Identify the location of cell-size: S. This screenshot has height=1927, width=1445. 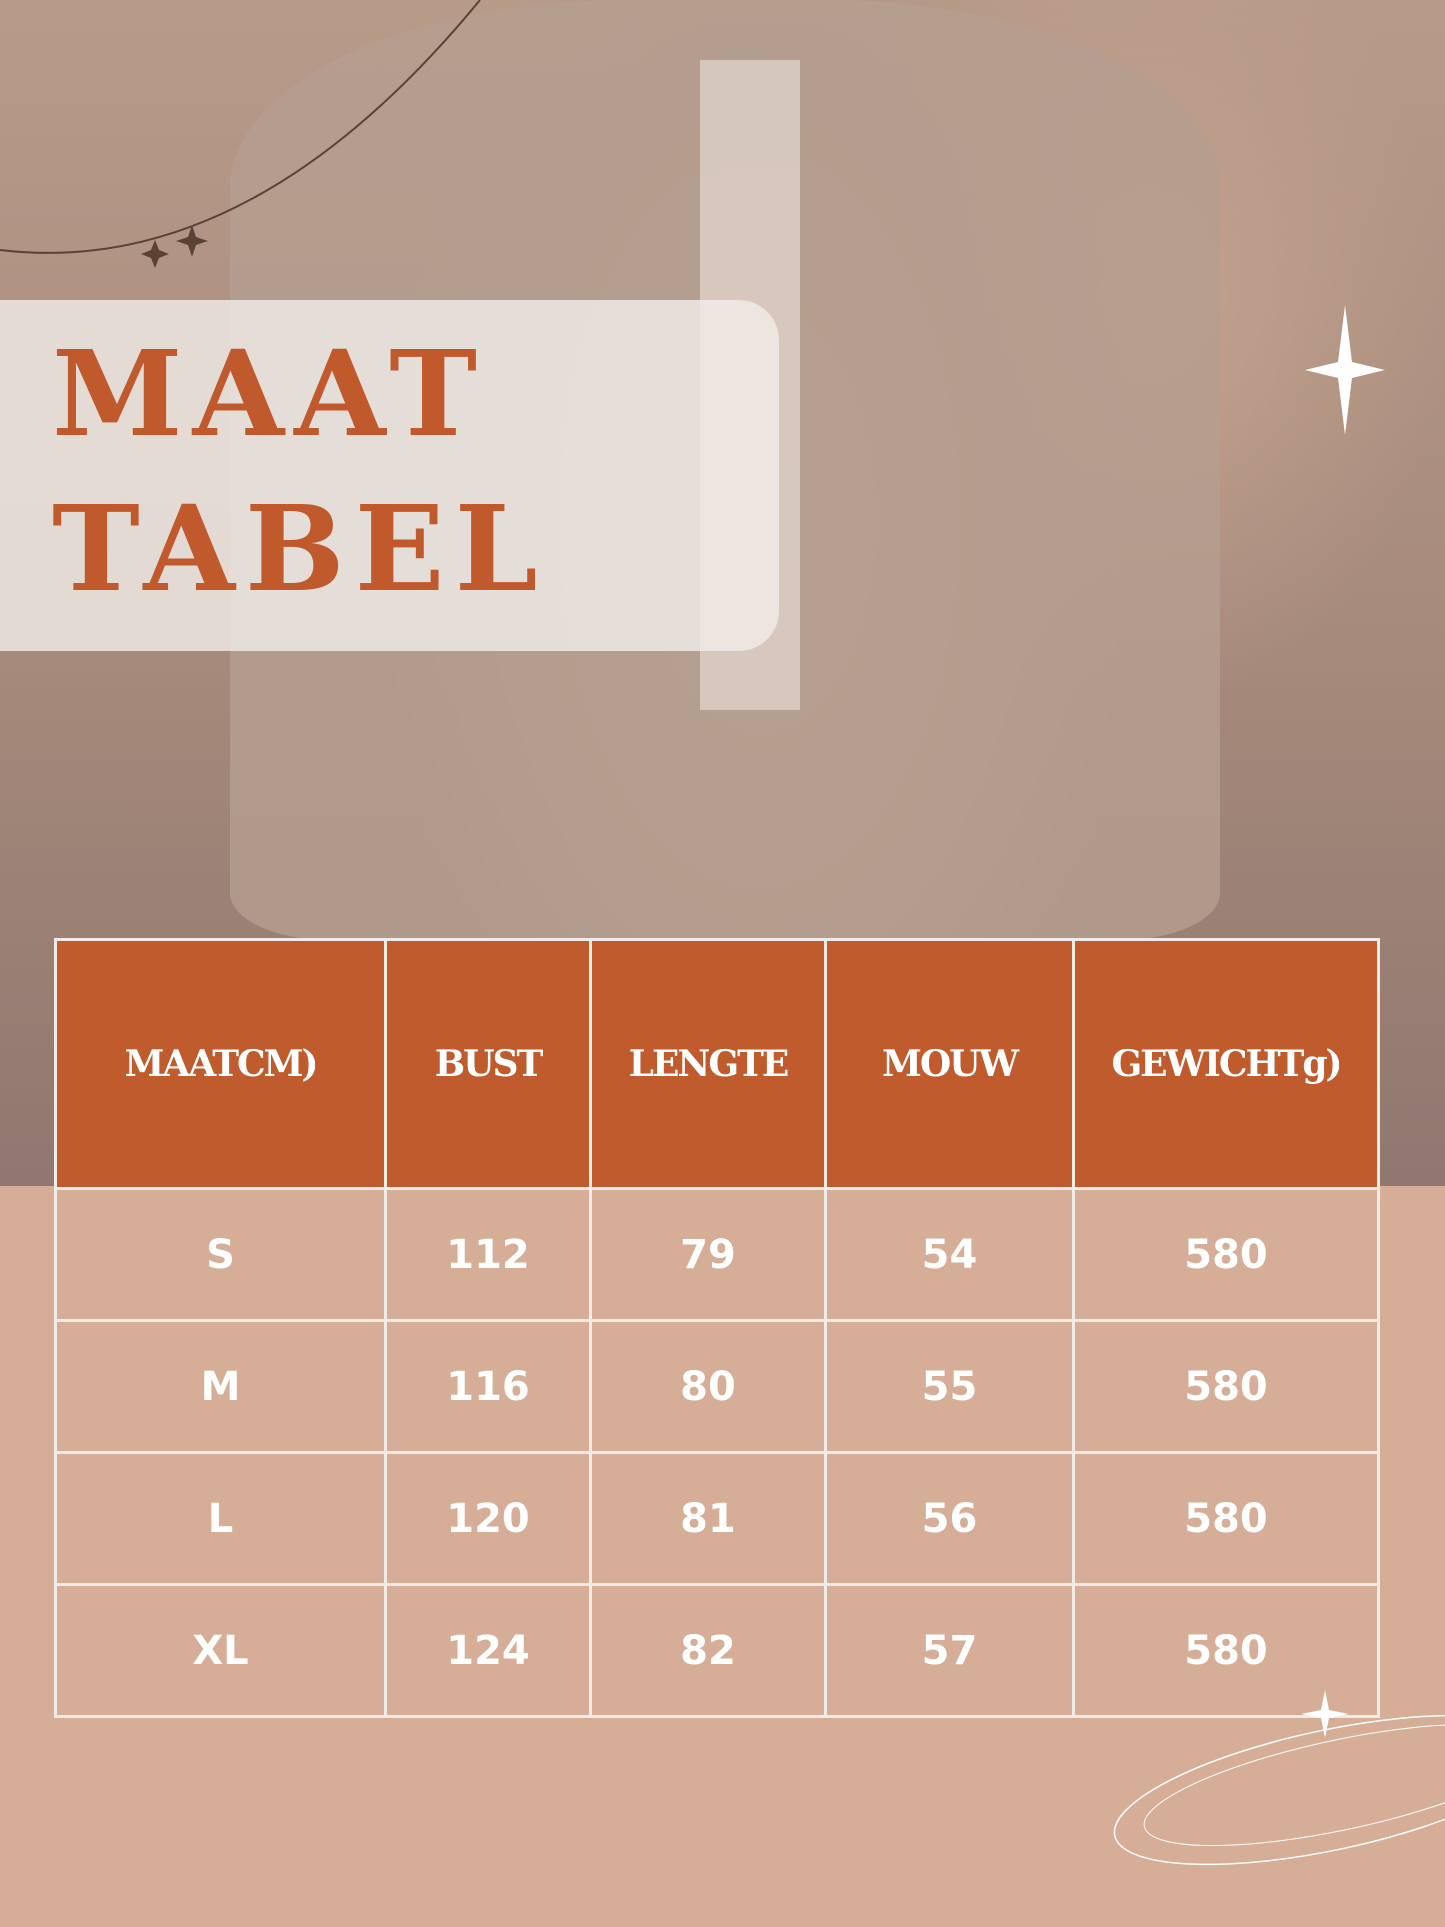
(220, 1254).